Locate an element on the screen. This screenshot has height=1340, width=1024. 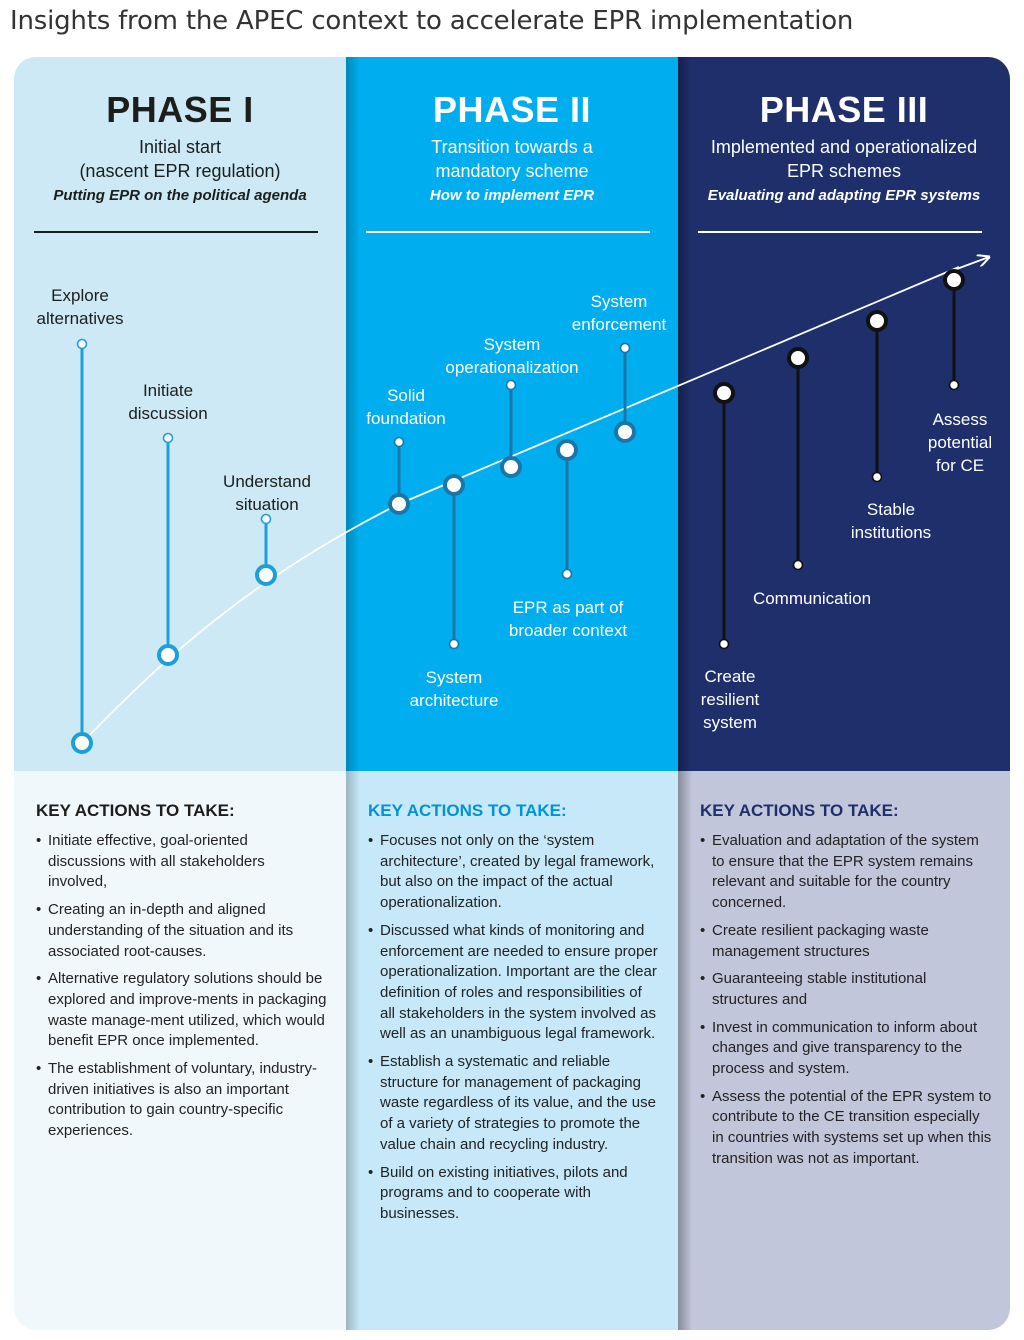
milestone-label-line: Communication is located at coordinates (812, 598).